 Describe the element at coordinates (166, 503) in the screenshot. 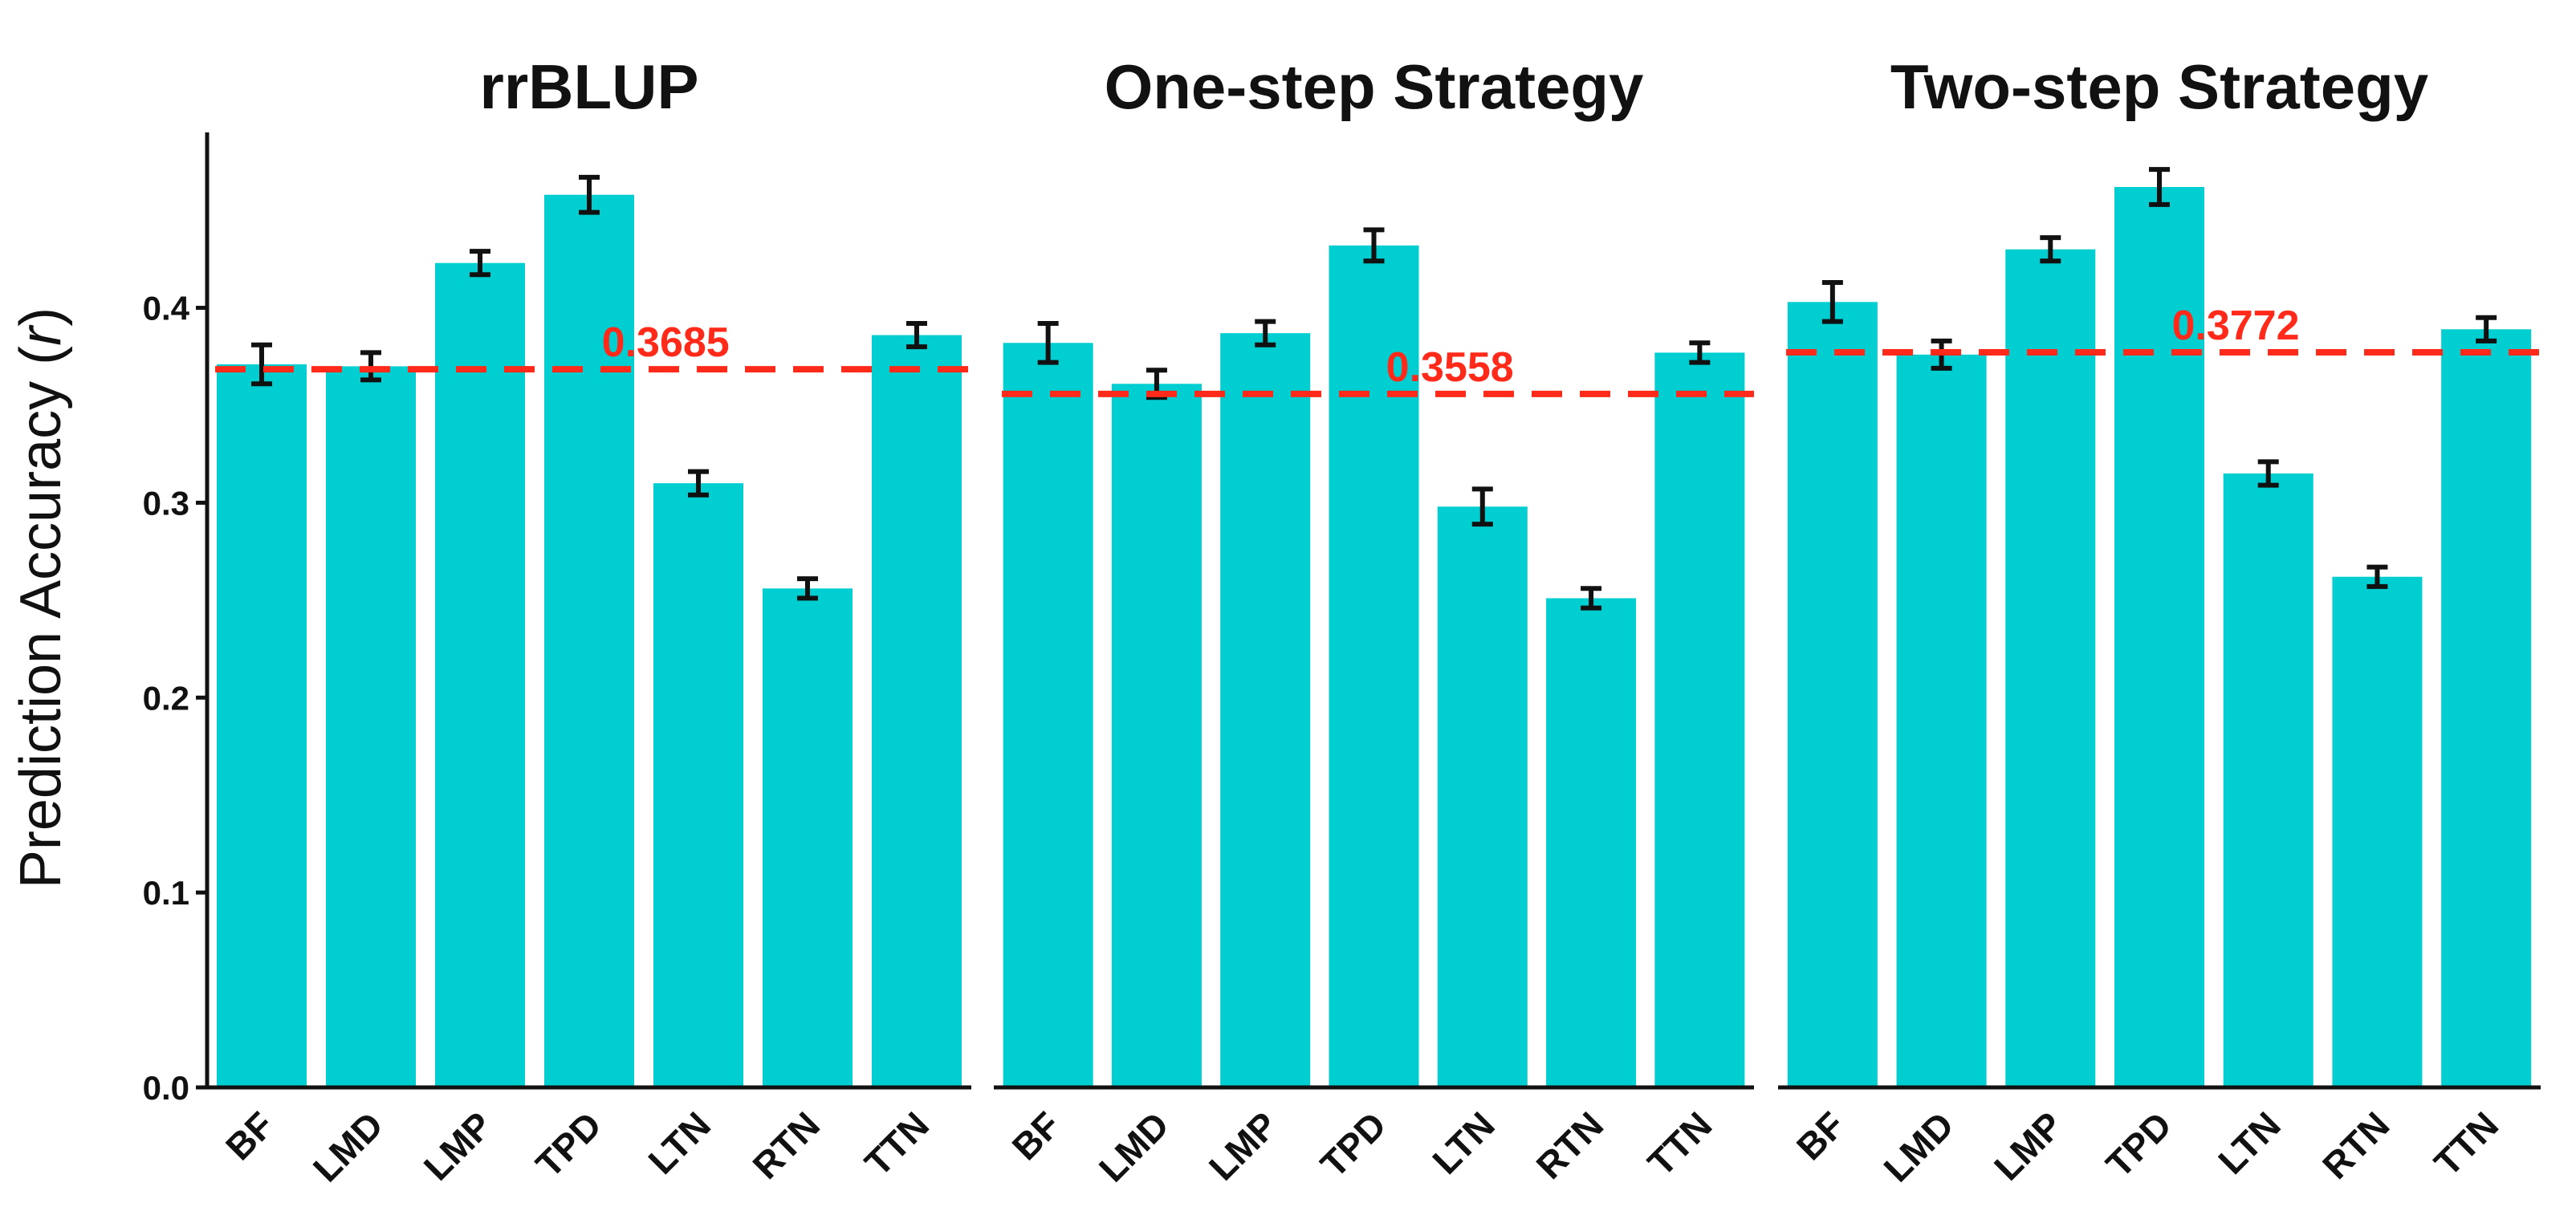

I see `y-tick-label: 0.3` at that location.